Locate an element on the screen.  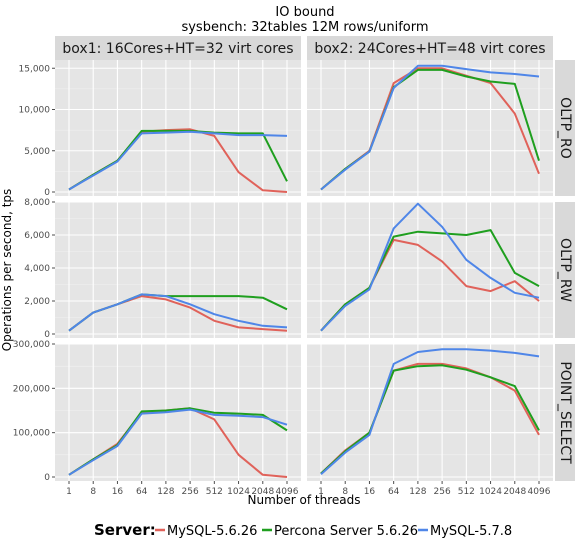
legend-label: MySQL-5.7.8 is located at coordinates (471, 531).